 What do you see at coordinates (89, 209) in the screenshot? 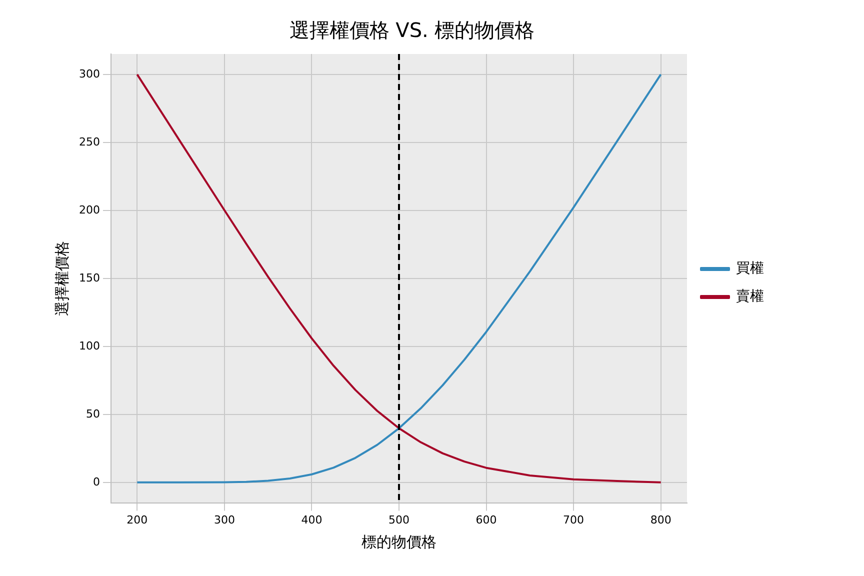
I see `y-tick-label: 200` at bounding box center [89, 209].